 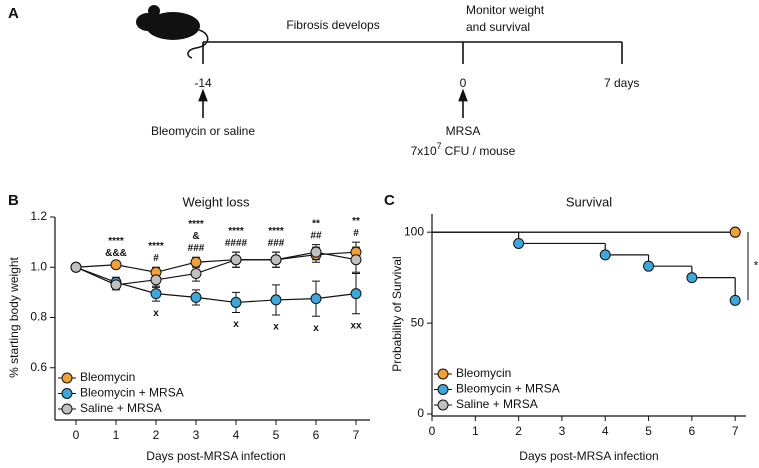 I want to click on significance-mark: &, so click(x=195, y=236).